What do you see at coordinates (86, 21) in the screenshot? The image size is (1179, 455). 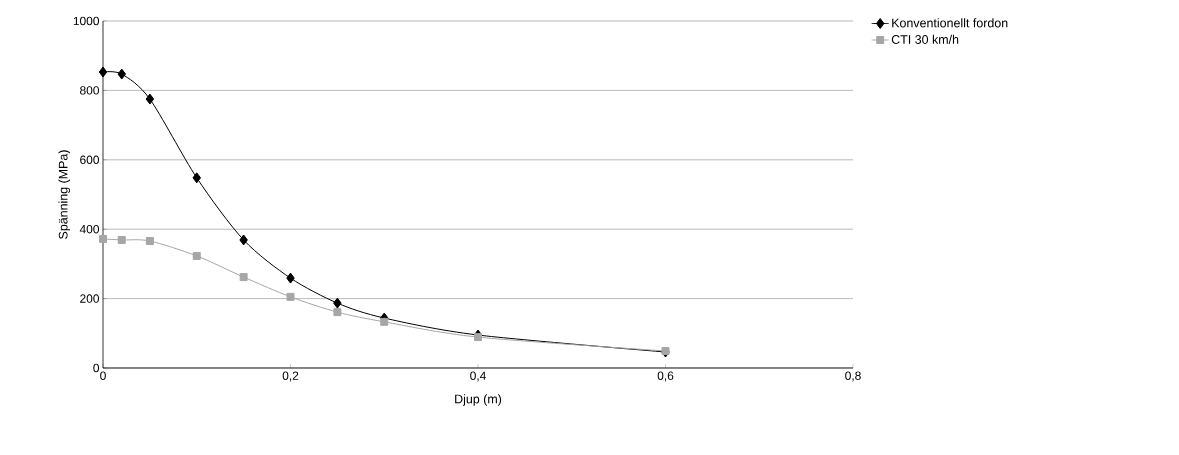 I see `y-tick-label: 1000` at bounding box center [86, 21].